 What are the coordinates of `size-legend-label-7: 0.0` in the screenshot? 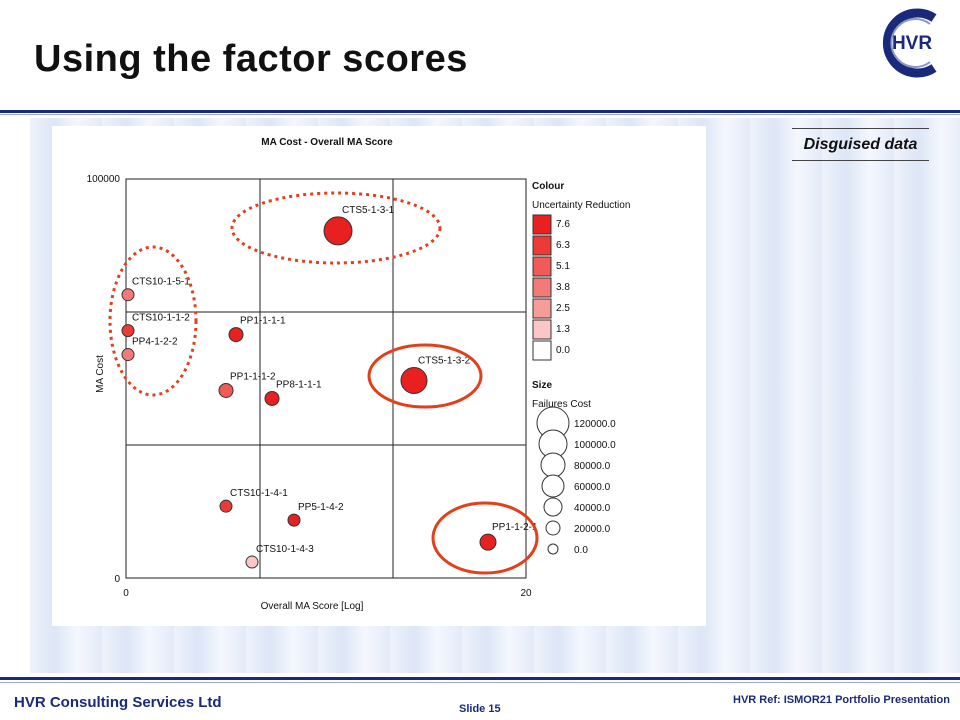 It's located at (581, 550).